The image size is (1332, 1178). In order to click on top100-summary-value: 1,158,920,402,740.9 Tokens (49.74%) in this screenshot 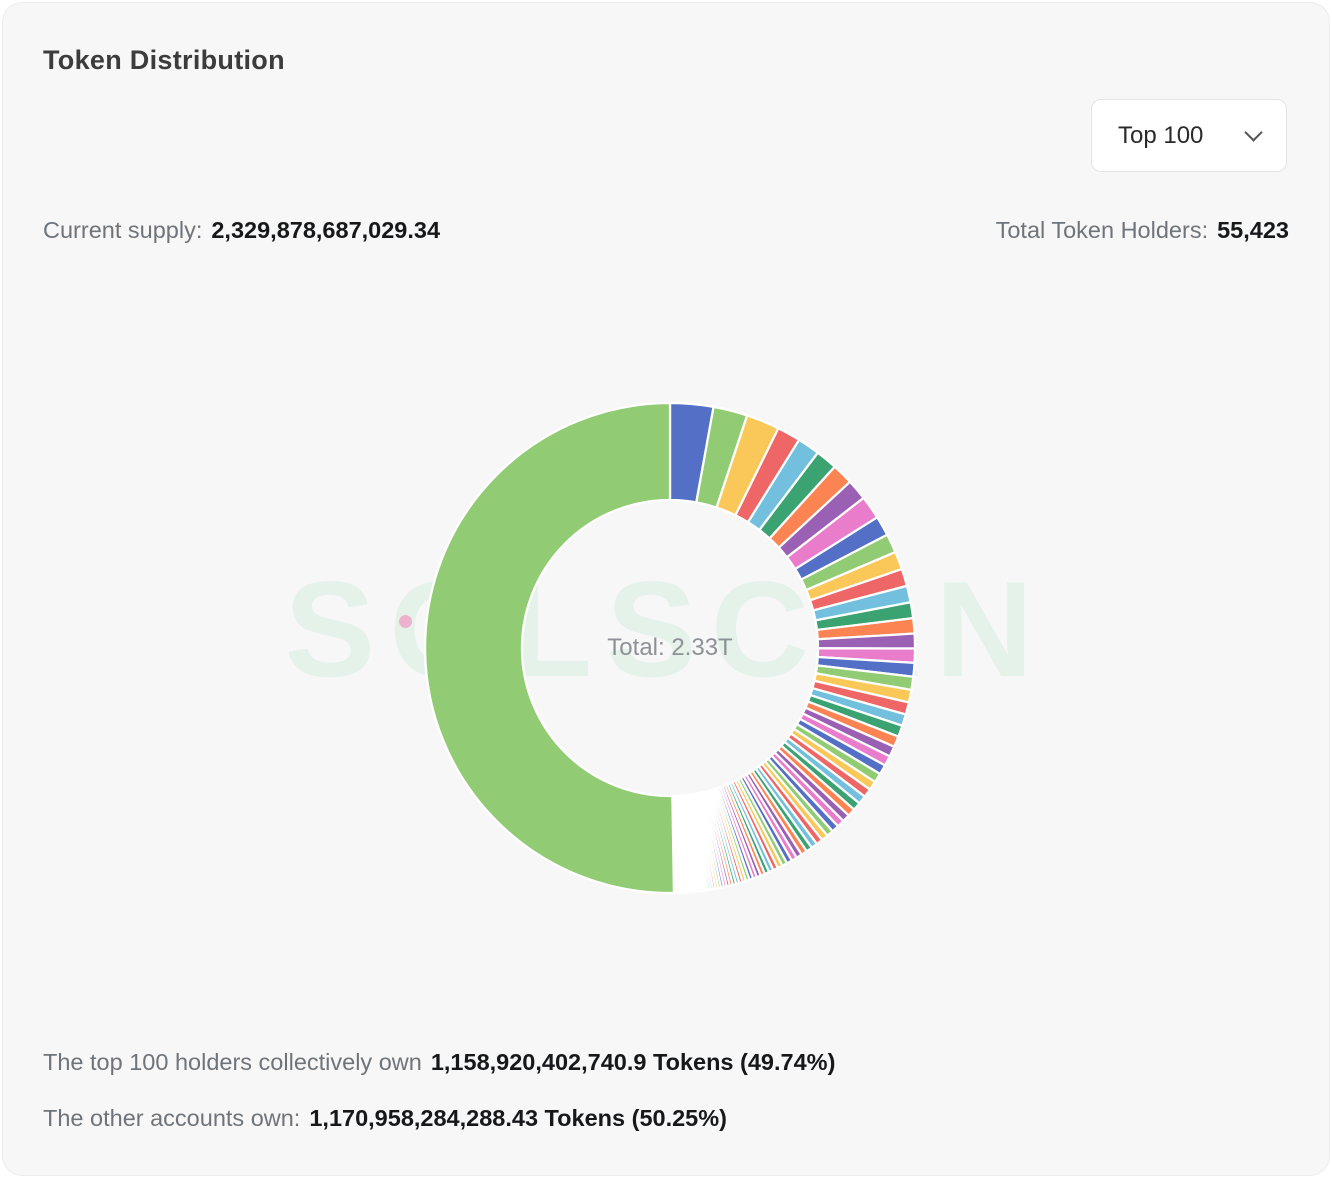, I will do `click(633, 1062)`.